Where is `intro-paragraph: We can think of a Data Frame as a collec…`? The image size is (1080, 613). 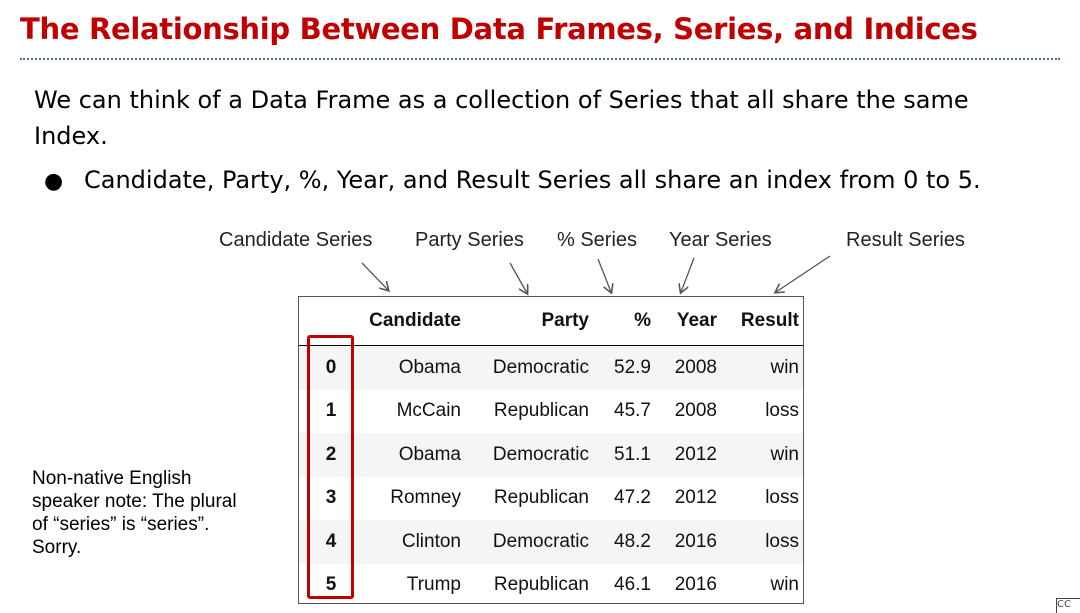
intro-paragraph: We can think of a Data Frame as a collec… is located at coordinates (501, 118).